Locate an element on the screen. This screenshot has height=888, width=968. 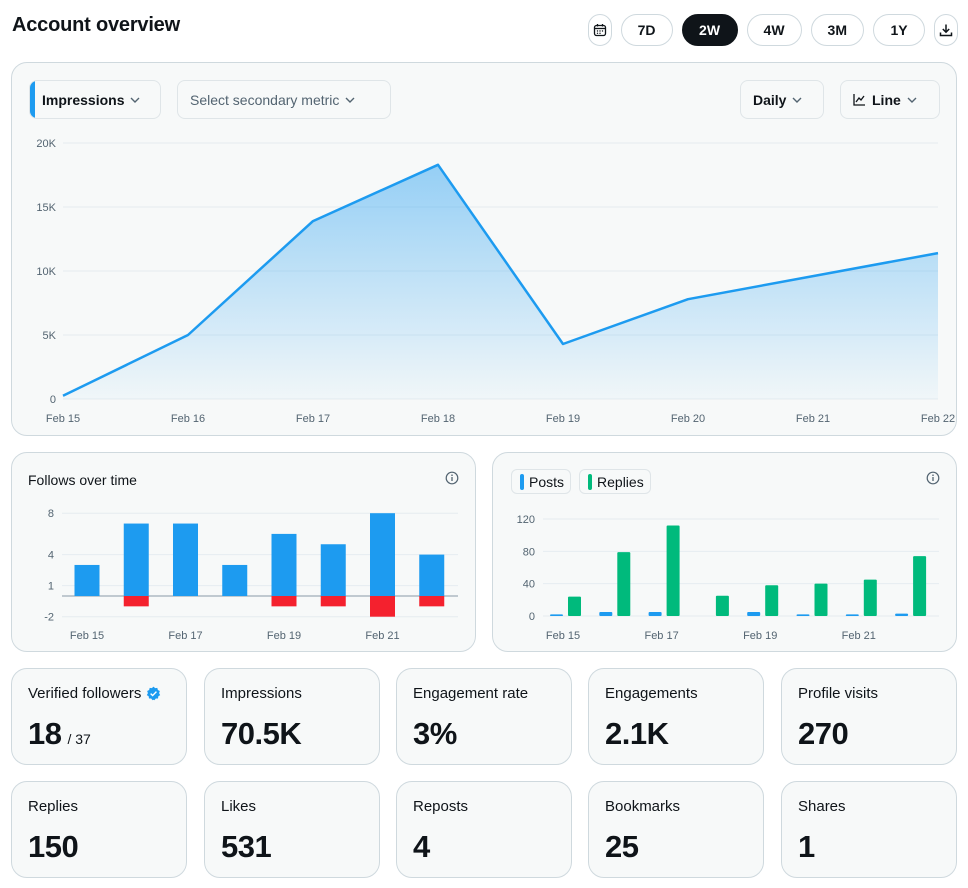
range-7d-button: 7D is located at coordinates (646, 30).